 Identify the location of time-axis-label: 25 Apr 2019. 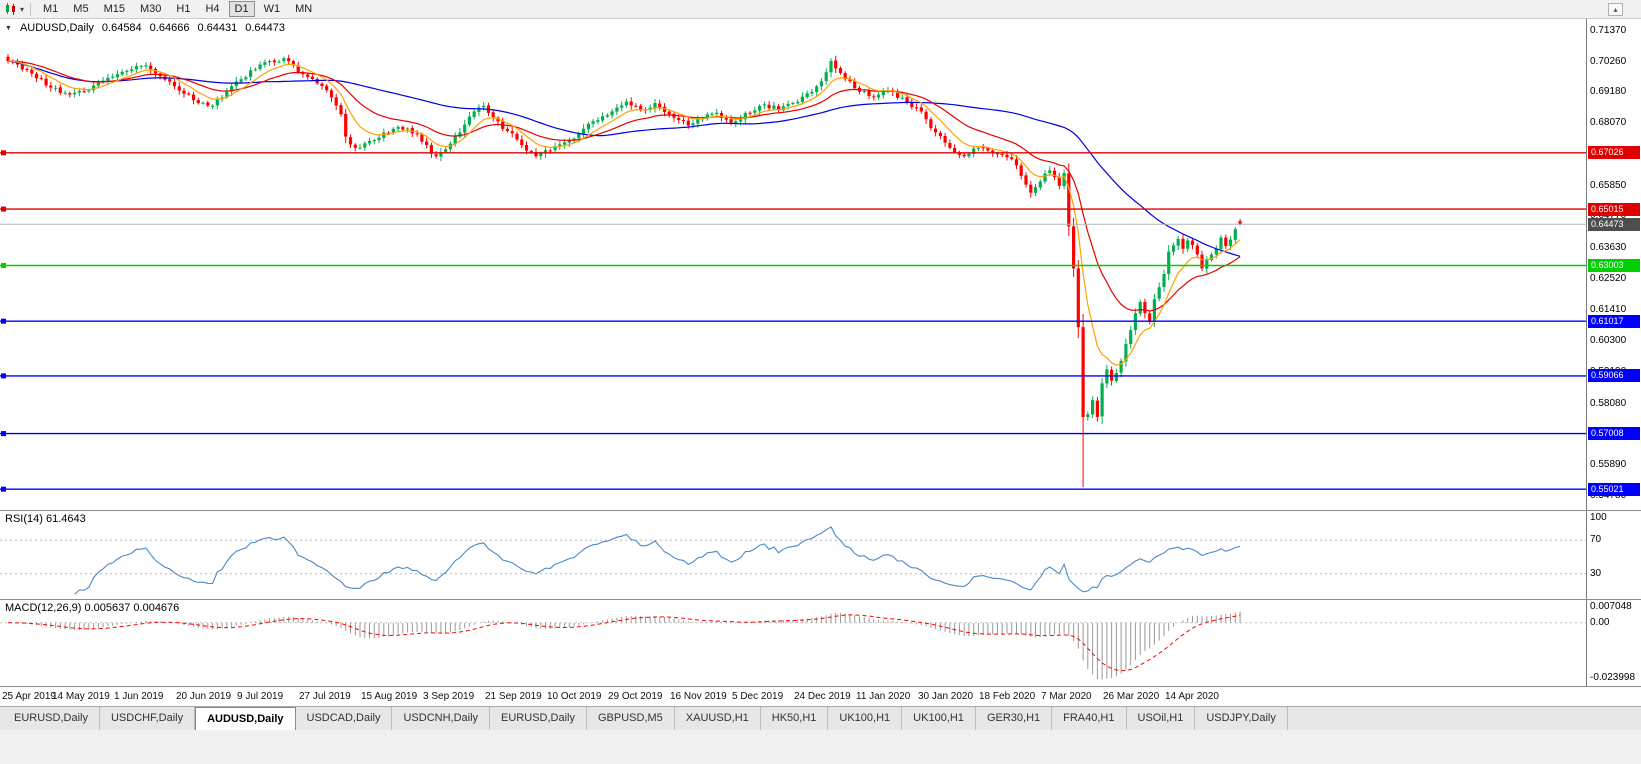
(29, 696).